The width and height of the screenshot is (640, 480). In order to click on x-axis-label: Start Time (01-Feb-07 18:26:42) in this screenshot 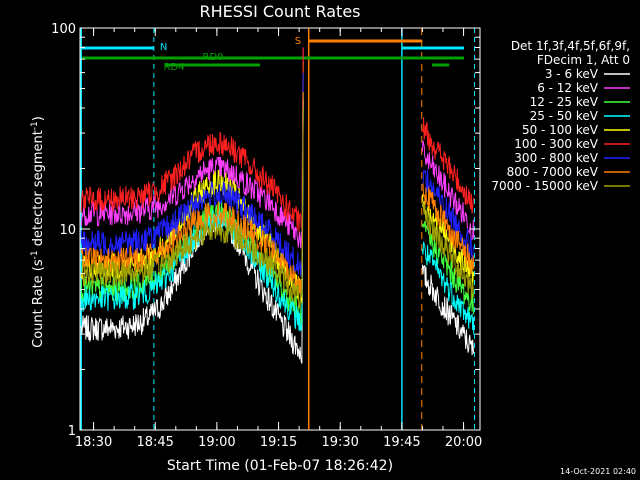, I will do `click(280, 466)`.